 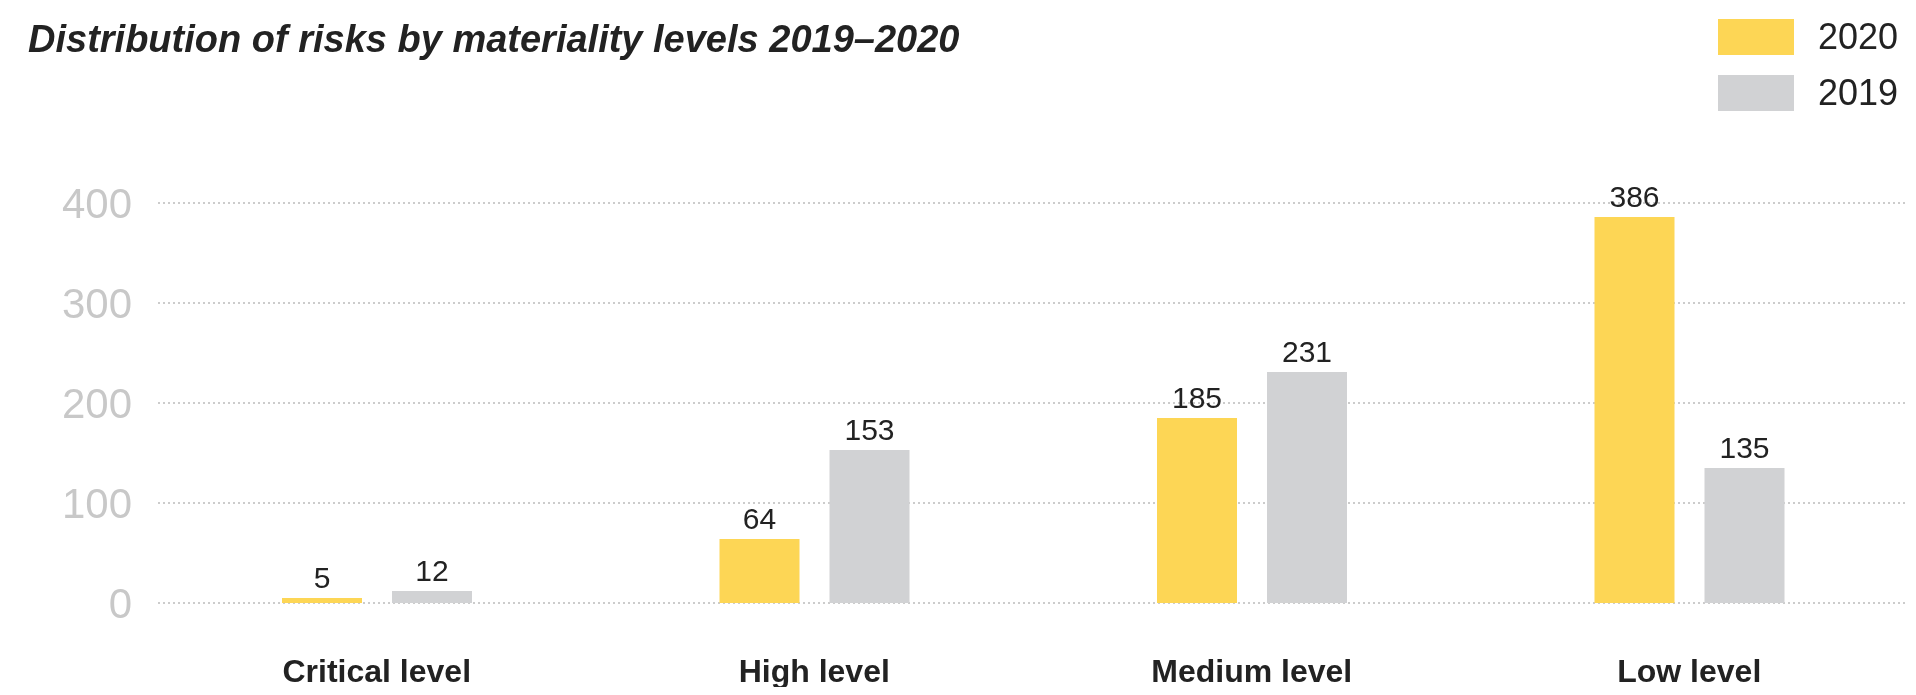 I want to click on data-label: 5, so click(x=322, y=577).